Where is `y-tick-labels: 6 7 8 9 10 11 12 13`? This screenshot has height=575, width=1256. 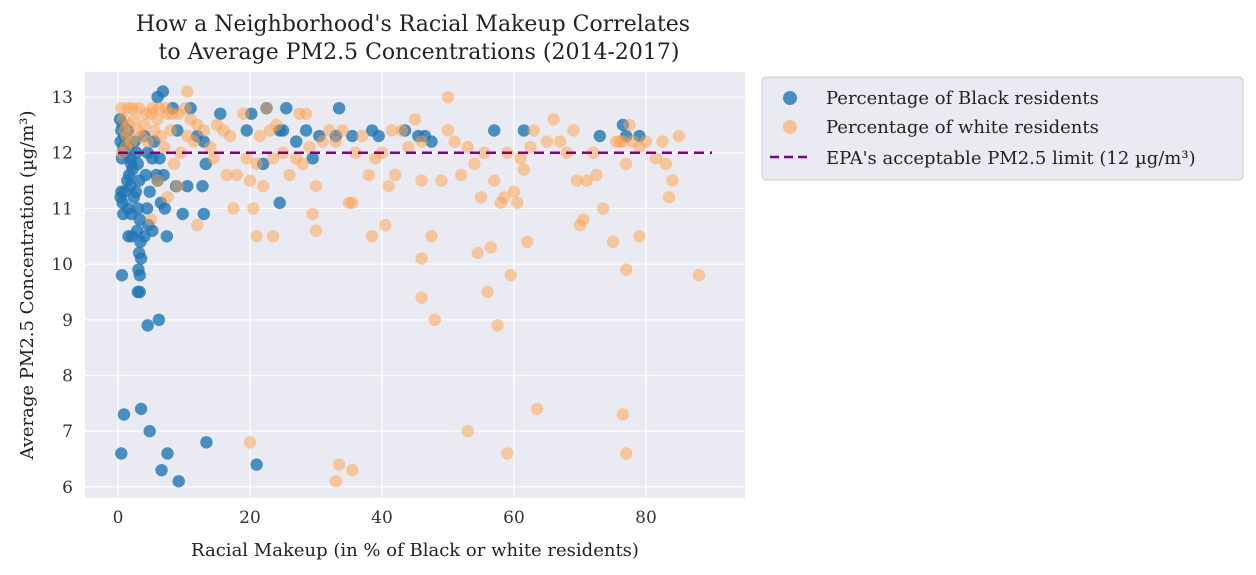 y-tick-labels: 6 7 8 9 10 11 12 13 is located at coordinates (62, 293).